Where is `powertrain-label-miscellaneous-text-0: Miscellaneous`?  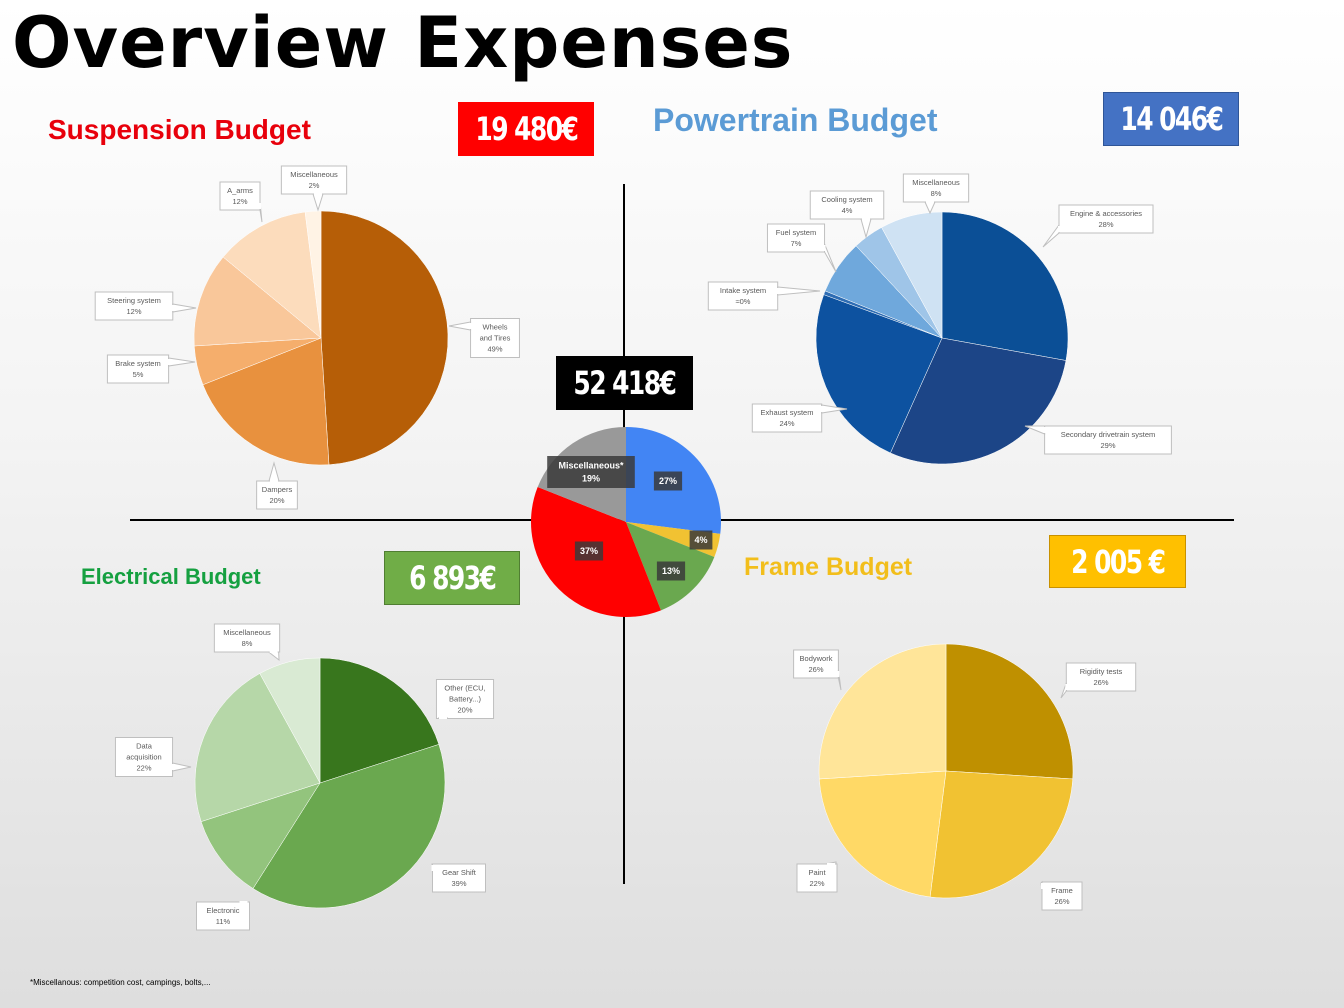 powertrain-label-miscellaneous-text-0: Miscellaneous is located at coordinates (936, 182).